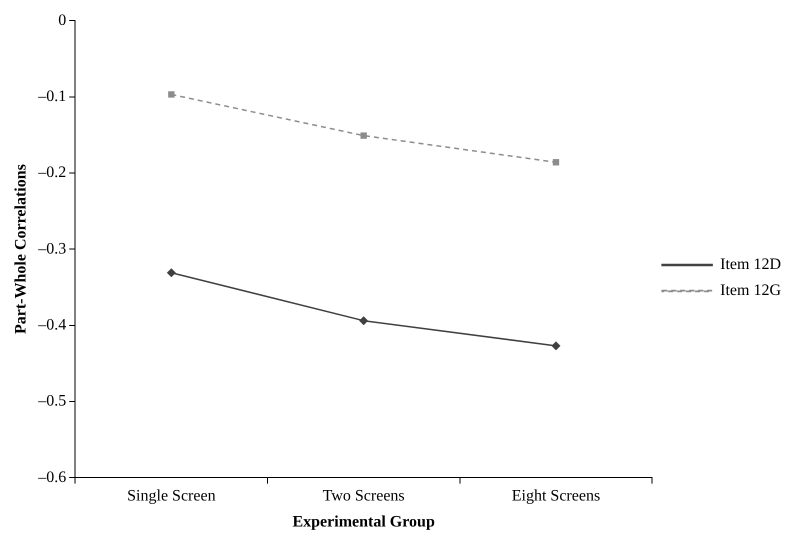 This screenshot has height=544, width=803. Describe the element at coordinates (21, 249) in the screenshot. I see `y-axis-title: Part-Whole Correlations` at that location.